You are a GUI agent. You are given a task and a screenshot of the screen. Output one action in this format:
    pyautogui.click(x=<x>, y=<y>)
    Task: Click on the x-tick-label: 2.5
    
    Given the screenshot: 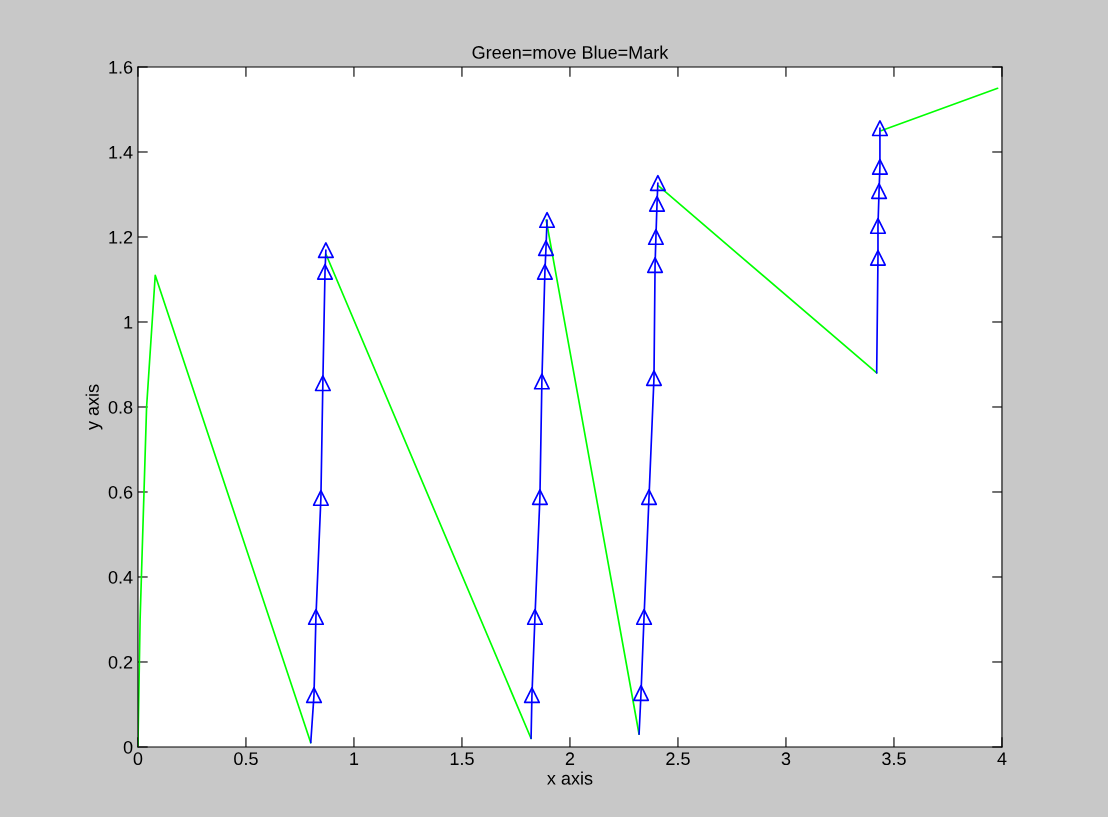 What is the action you would take?
    pyautogui.click(x=678, y=759)
    